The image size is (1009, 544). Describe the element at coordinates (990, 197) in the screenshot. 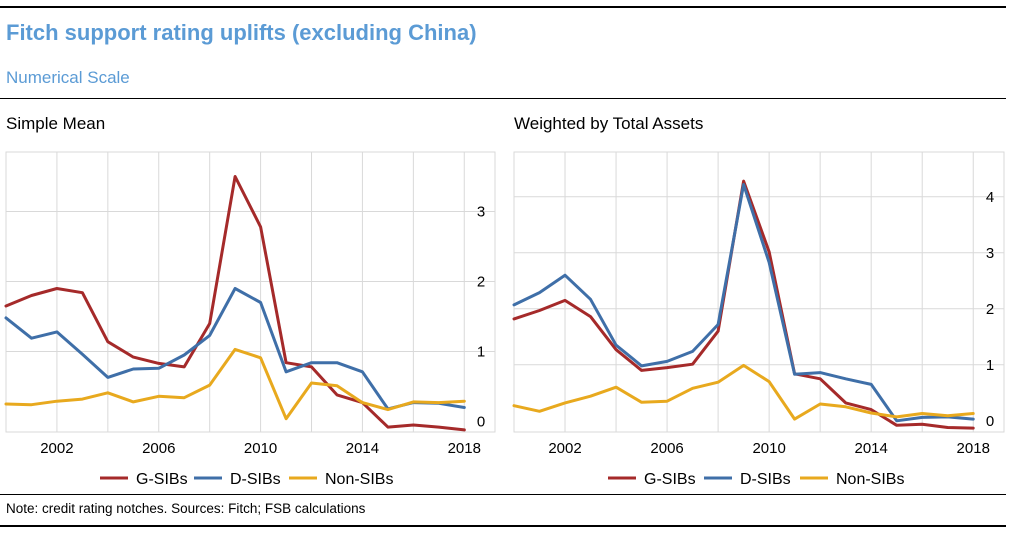

I see `y-tick-label: 4` at that location.